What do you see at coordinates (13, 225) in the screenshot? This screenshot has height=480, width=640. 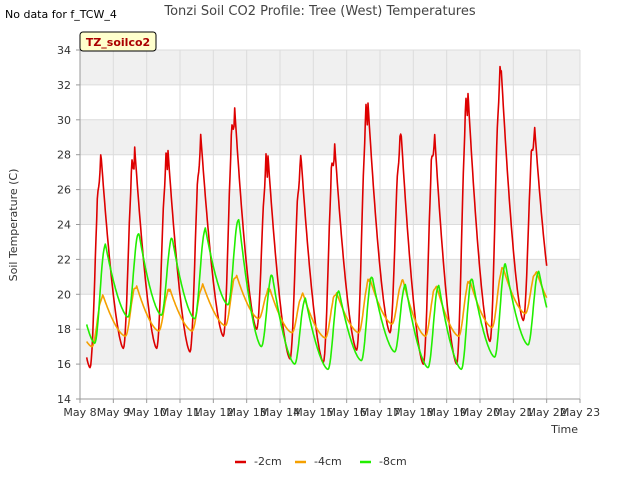 I see `y-axis-label: Soil Temperature (C)` at bounding box center [13, 225].